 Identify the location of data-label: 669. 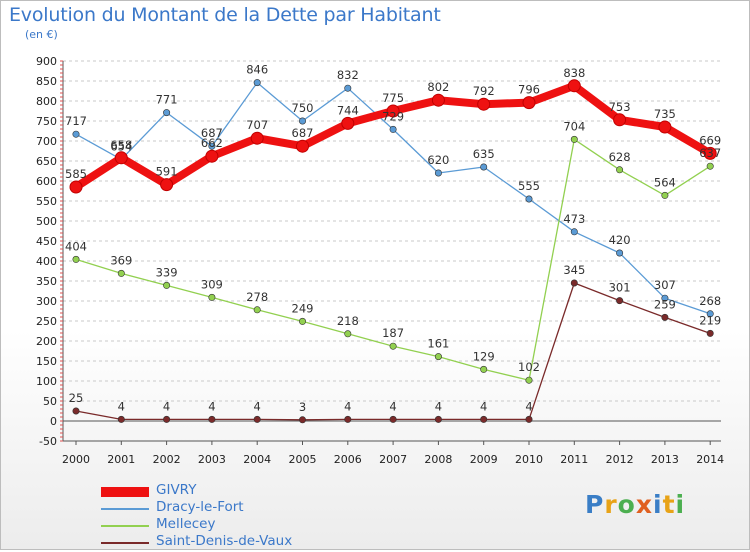
(710, 140).